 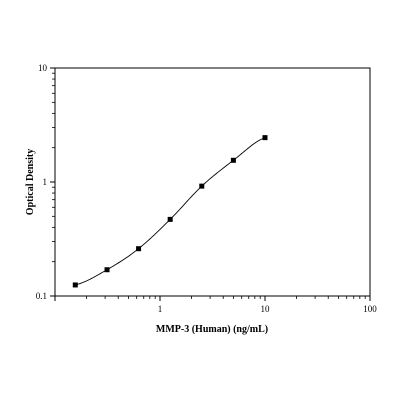 I want to click on x-tick-label: 1, so click(x=160, y=309).